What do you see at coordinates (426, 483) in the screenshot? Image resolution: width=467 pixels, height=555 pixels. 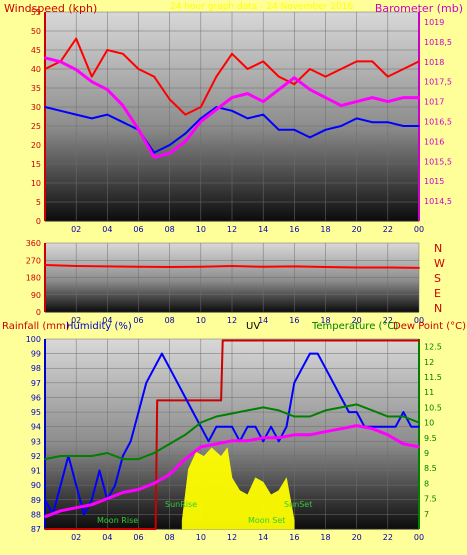 I see `y-tick-label-right: 8` at bounding box center [426, 483].